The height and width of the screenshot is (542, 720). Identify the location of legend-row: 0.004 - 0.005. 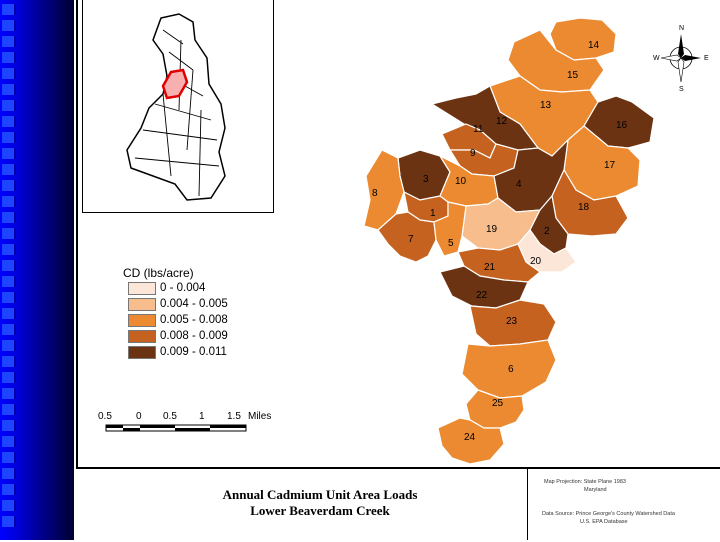
(178, 304).